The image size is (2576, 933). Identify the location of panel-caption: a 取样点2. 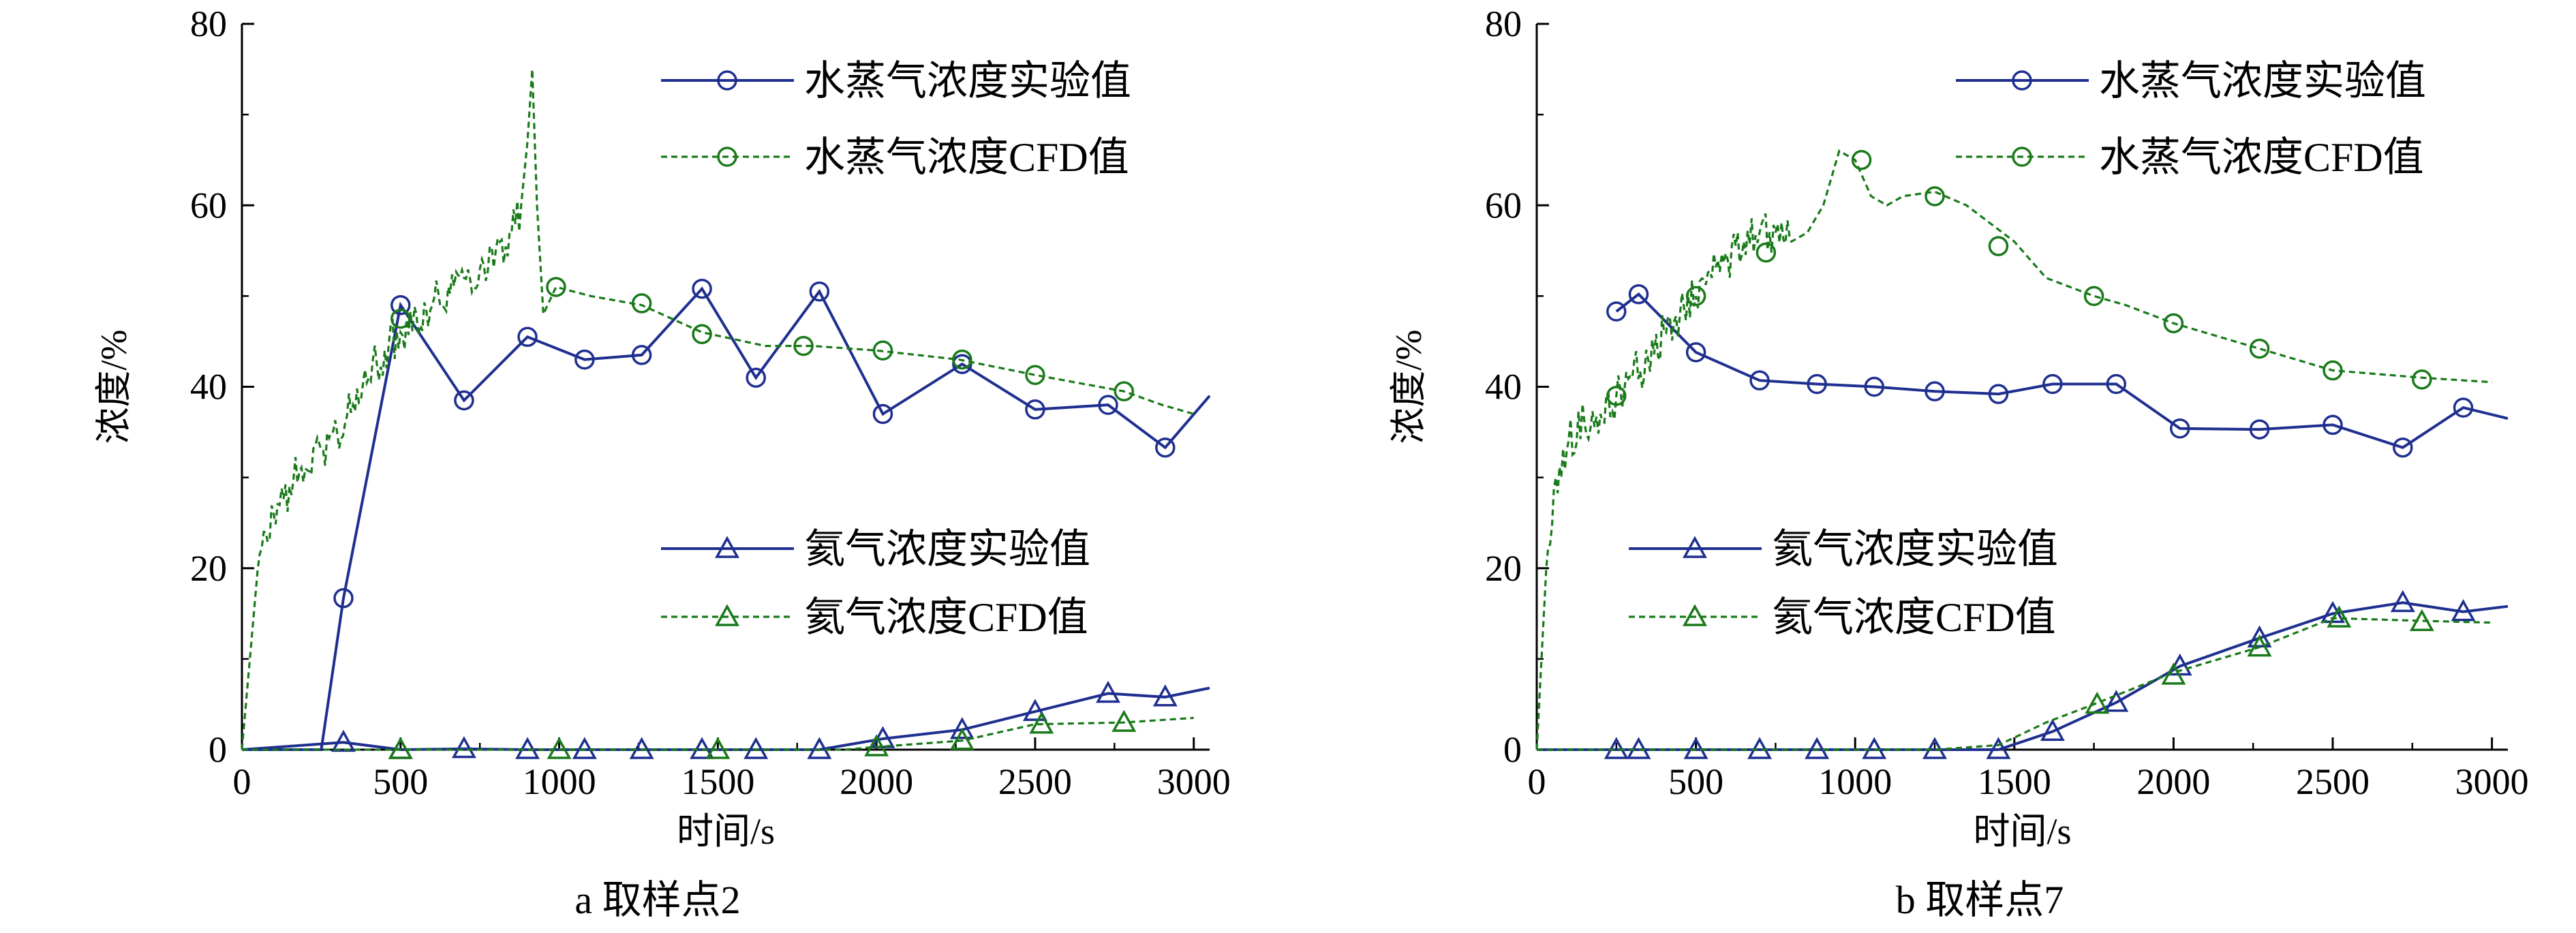
(657, 900).